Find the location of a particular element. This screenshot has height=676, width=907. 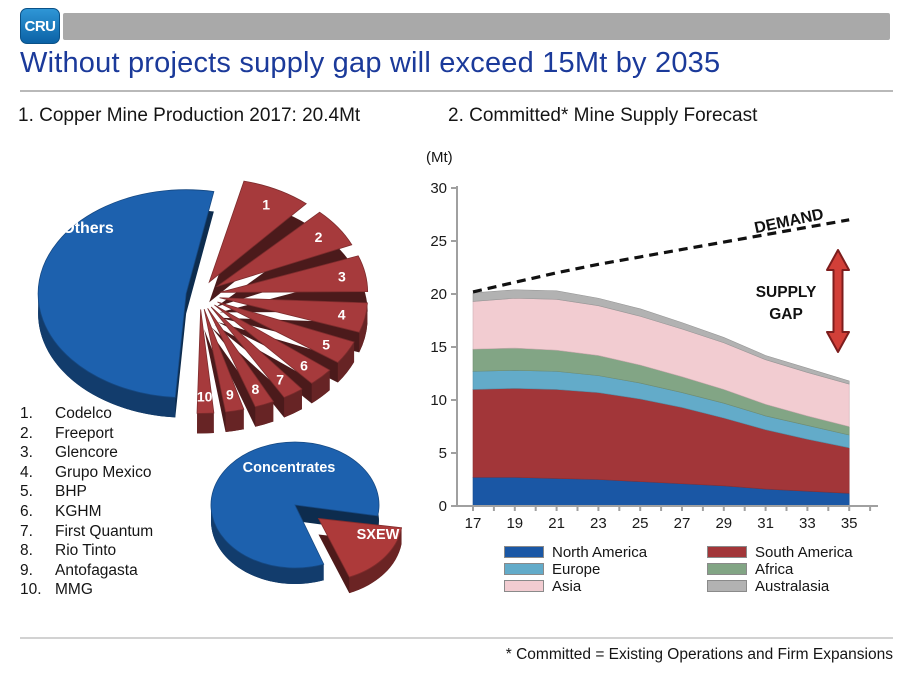

pie-slice-number-10: 10 is located at coordinates (205, 397).